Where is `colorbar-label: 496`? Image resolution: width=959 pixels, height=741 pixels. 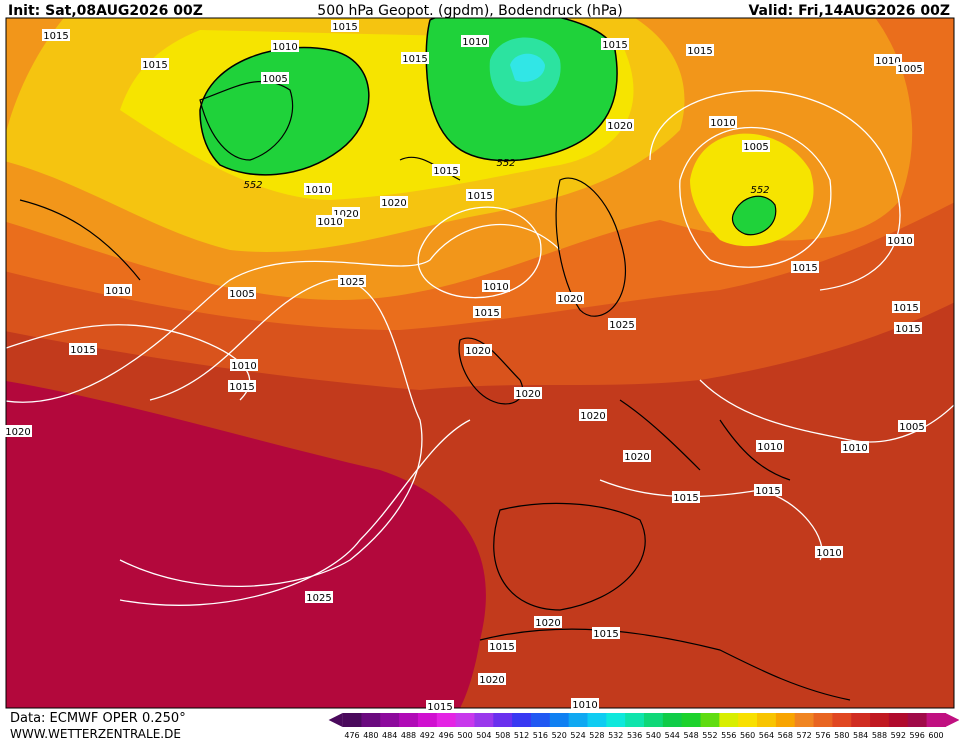 colorbar-label: 496 is located at coordinates (446, 735).